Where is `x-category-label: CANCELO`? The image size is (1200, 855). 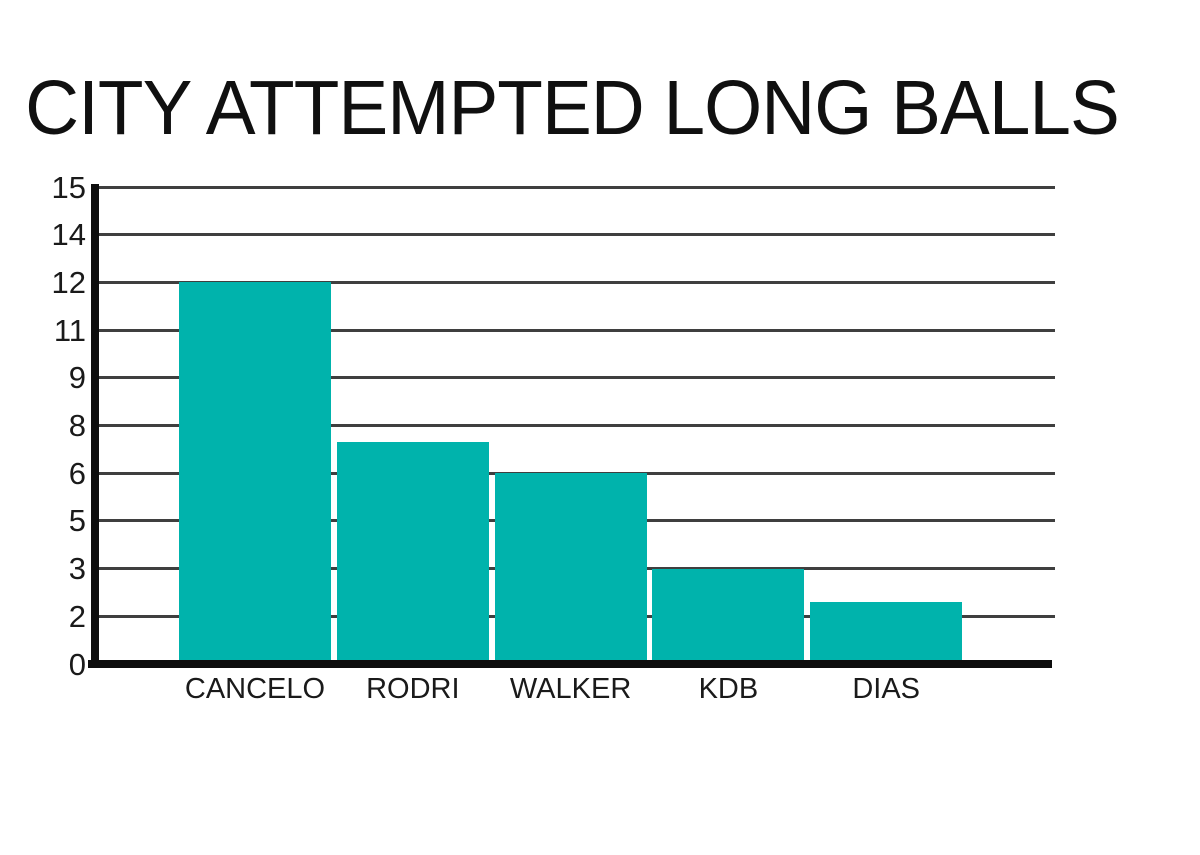
x-category-label: CANCELO is located at coordinates (255, 689).